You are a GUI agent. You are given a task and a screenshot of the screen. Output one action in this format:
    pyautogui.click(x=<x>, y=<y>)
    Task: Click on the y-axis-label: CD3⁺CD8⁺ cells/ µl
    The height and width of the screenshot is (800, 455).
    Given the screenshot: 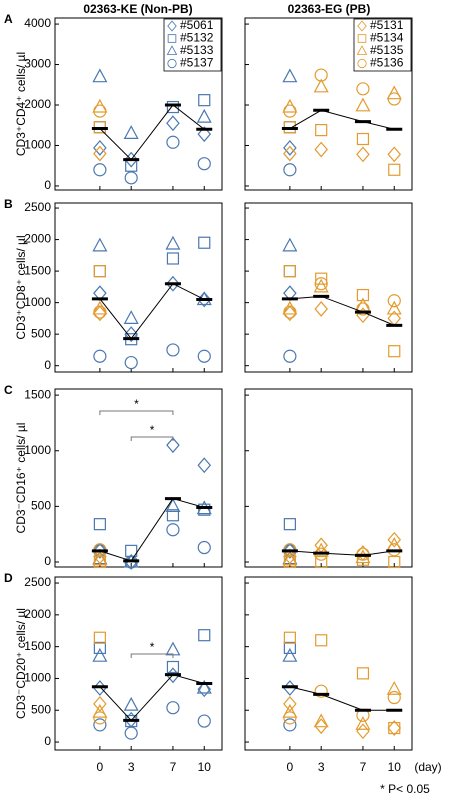 What is the action you would take?
    pyautogui.click(x=21, y=287)
    